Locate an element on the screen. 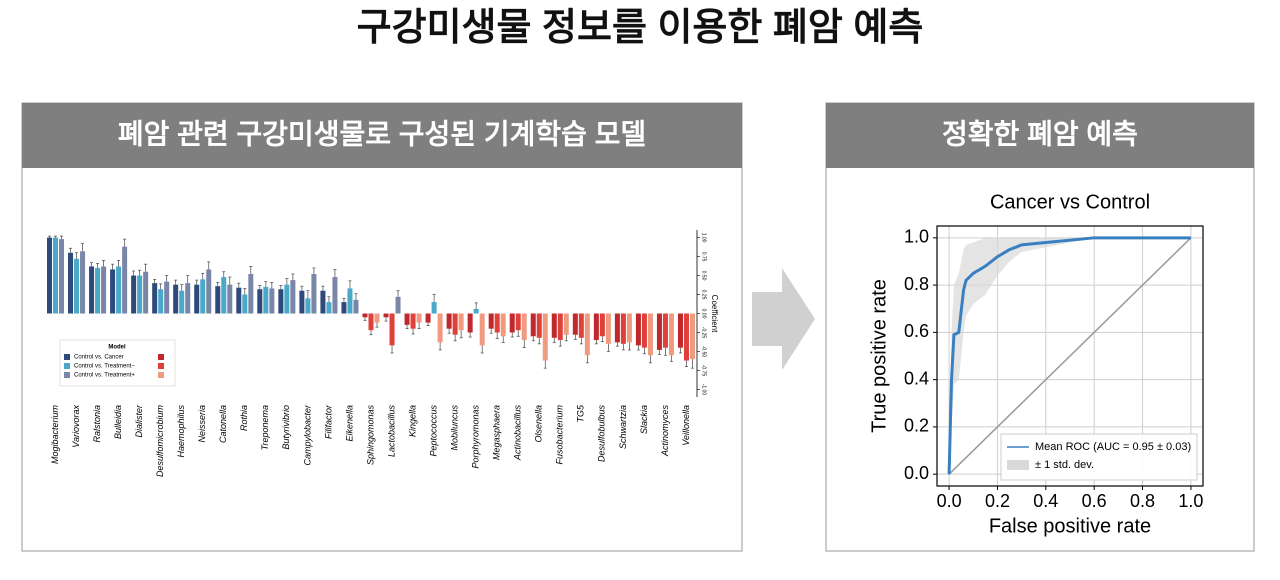  x-tick-label: Mogibacterium is located at coordinates (55, 435).